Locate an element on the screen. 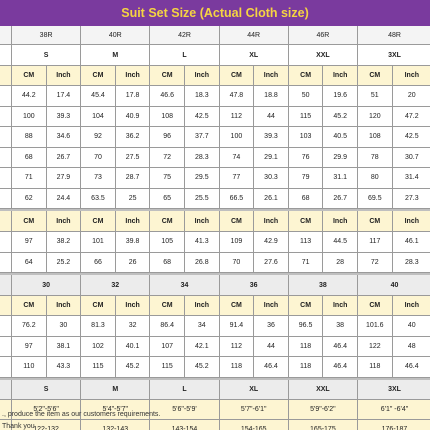  jacket-unit-lead is located at coordinates (6, 76).